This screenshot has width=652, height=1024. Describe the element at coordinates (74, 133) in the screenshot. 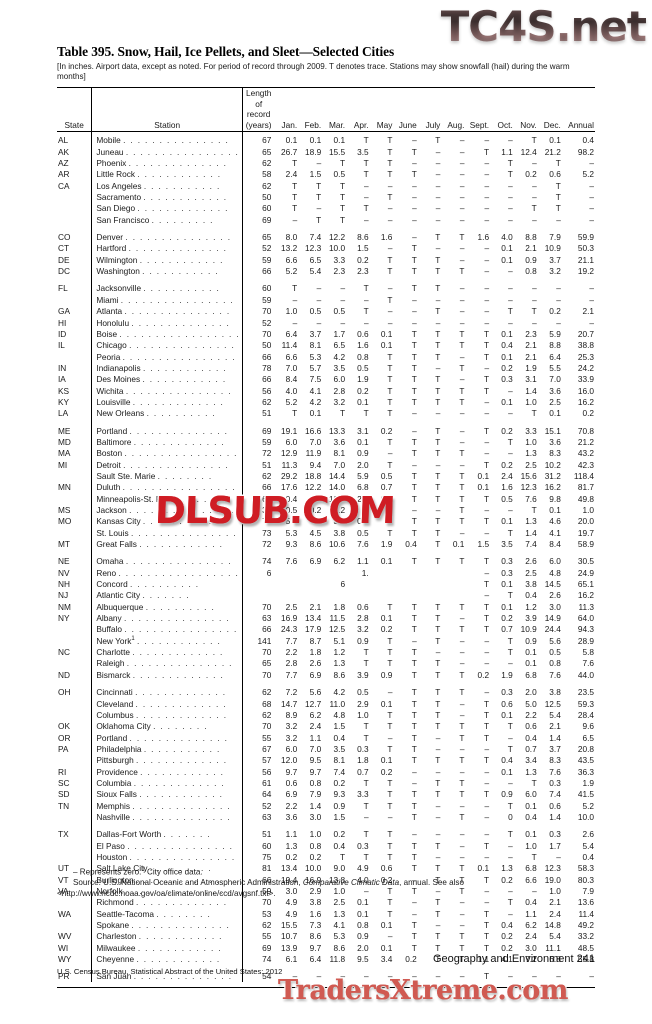

I see `rule-state` at that location.